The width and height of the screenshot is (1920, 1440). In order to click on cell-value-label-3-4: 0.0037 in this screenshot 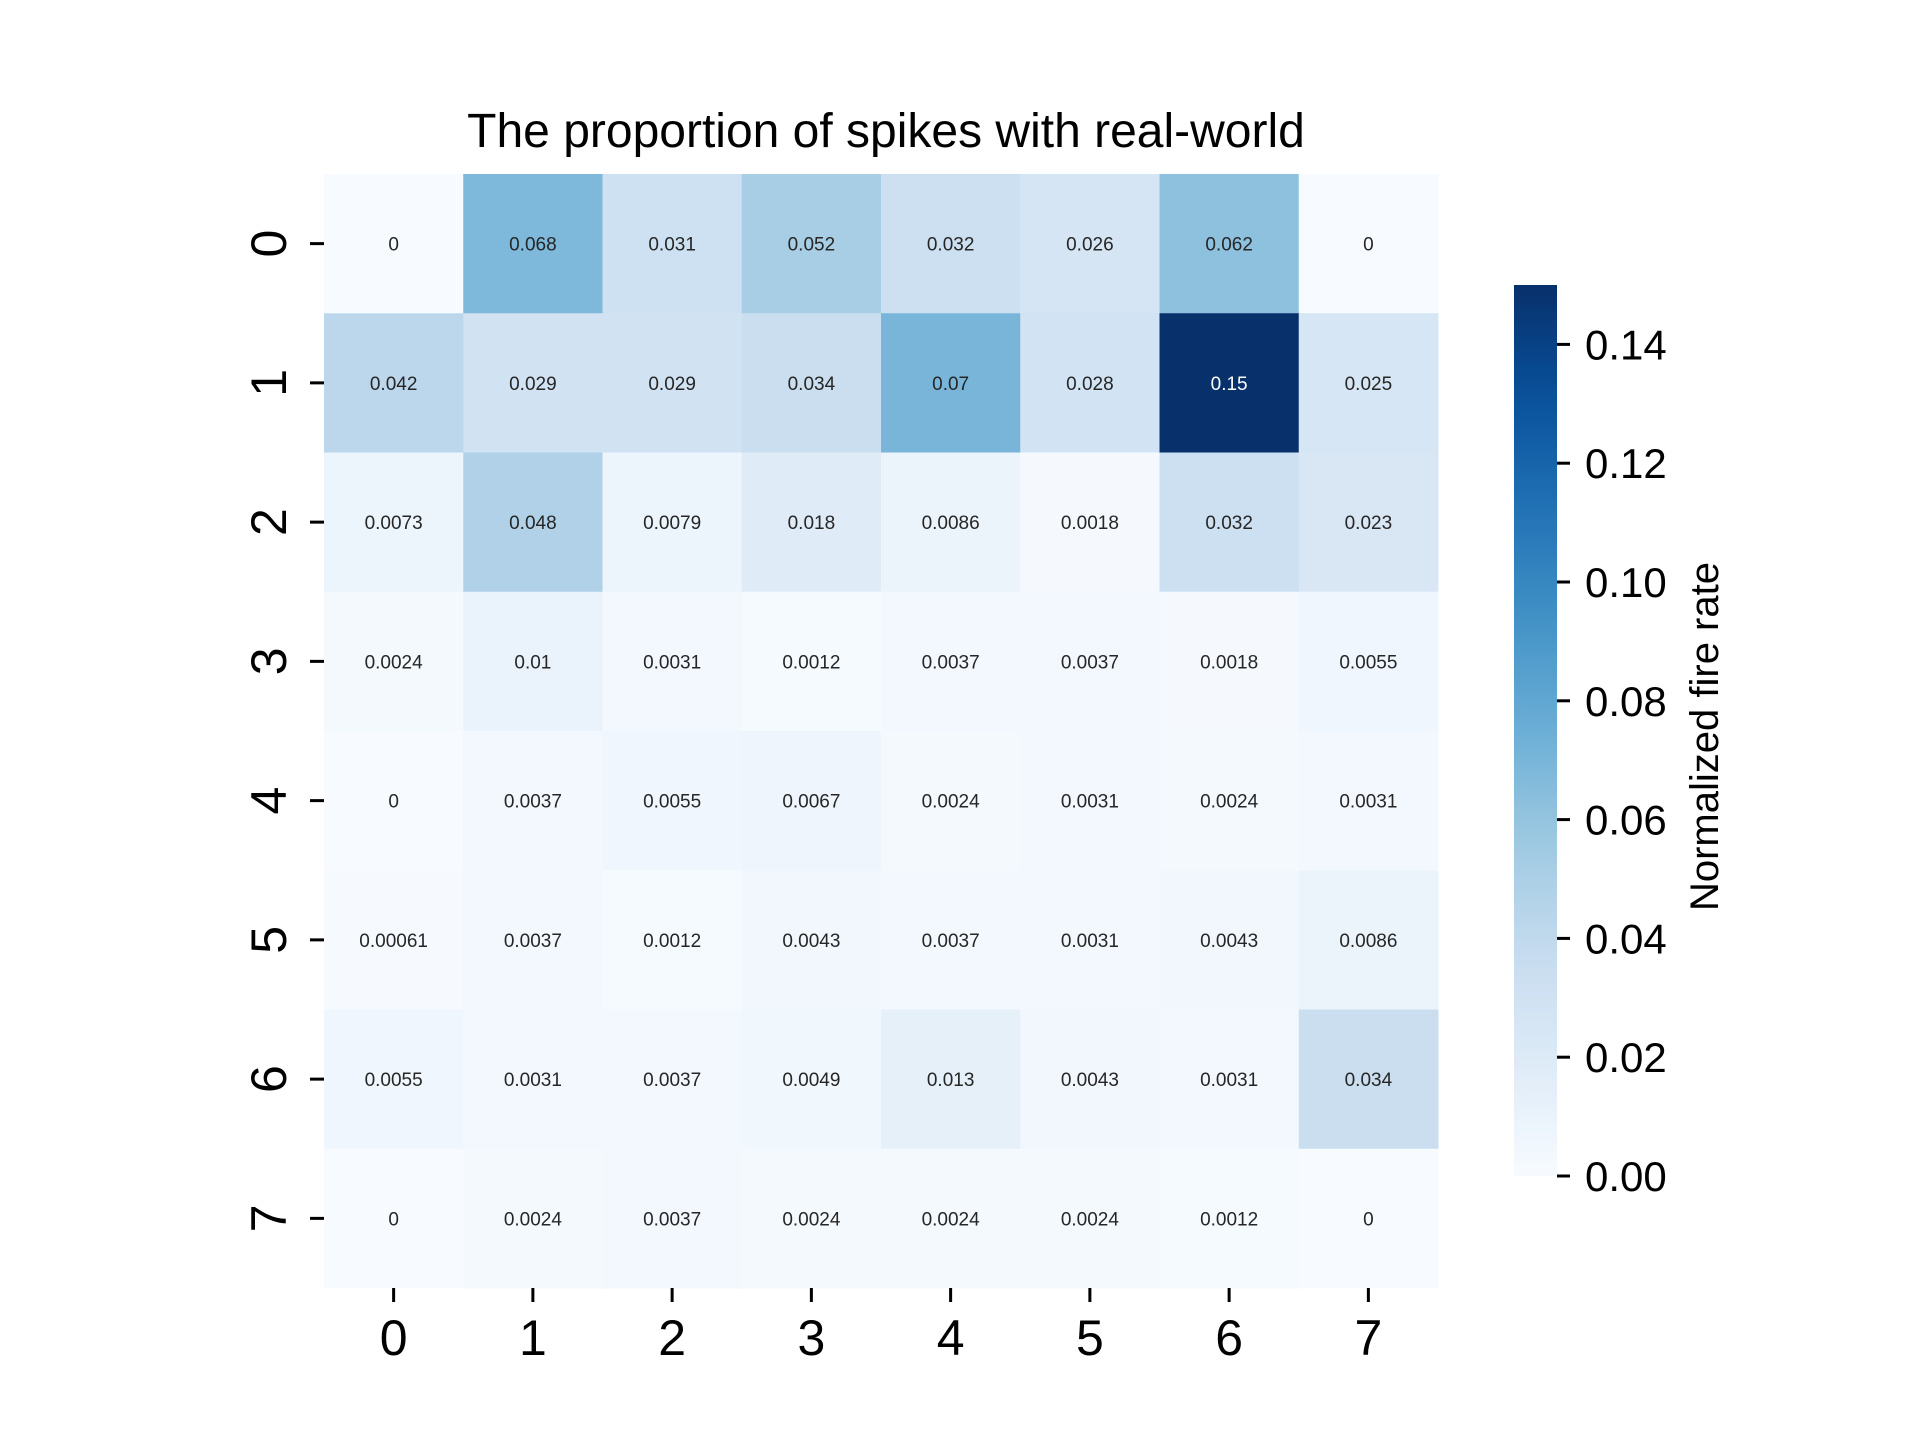, I will do `click(951, 662)`.